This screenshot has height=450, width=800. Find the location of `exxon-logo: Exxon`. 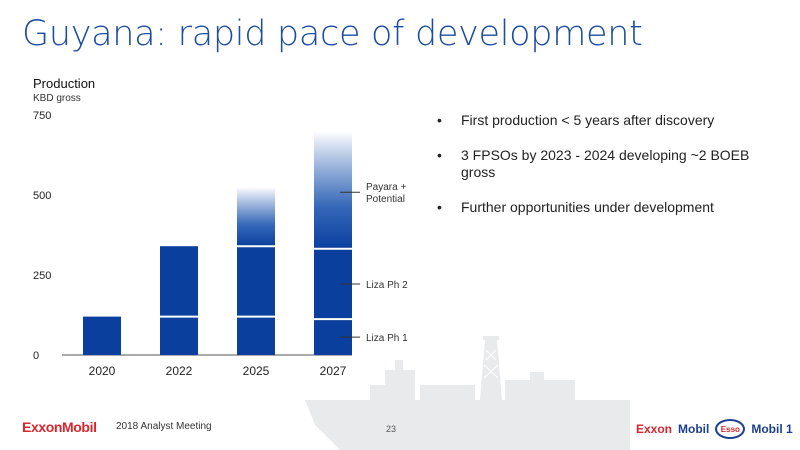

exxon-logo: Exxon is located at coordinates (654, 429).